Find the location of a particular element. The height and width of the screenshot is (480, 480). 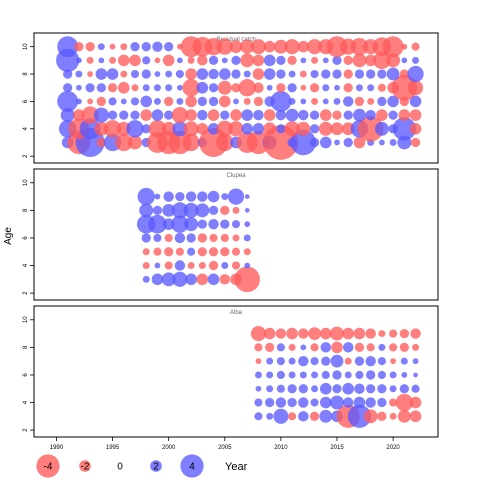

bubble-alba-2008-age3 is located at coordinates (258, 416).